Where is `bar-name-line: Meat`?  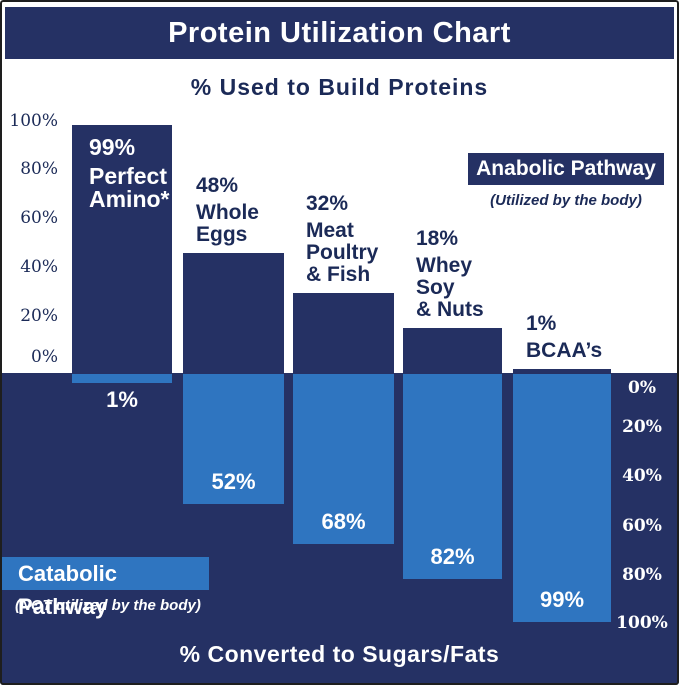
bar-name-line: Meat is located at coordinates (330, 230).